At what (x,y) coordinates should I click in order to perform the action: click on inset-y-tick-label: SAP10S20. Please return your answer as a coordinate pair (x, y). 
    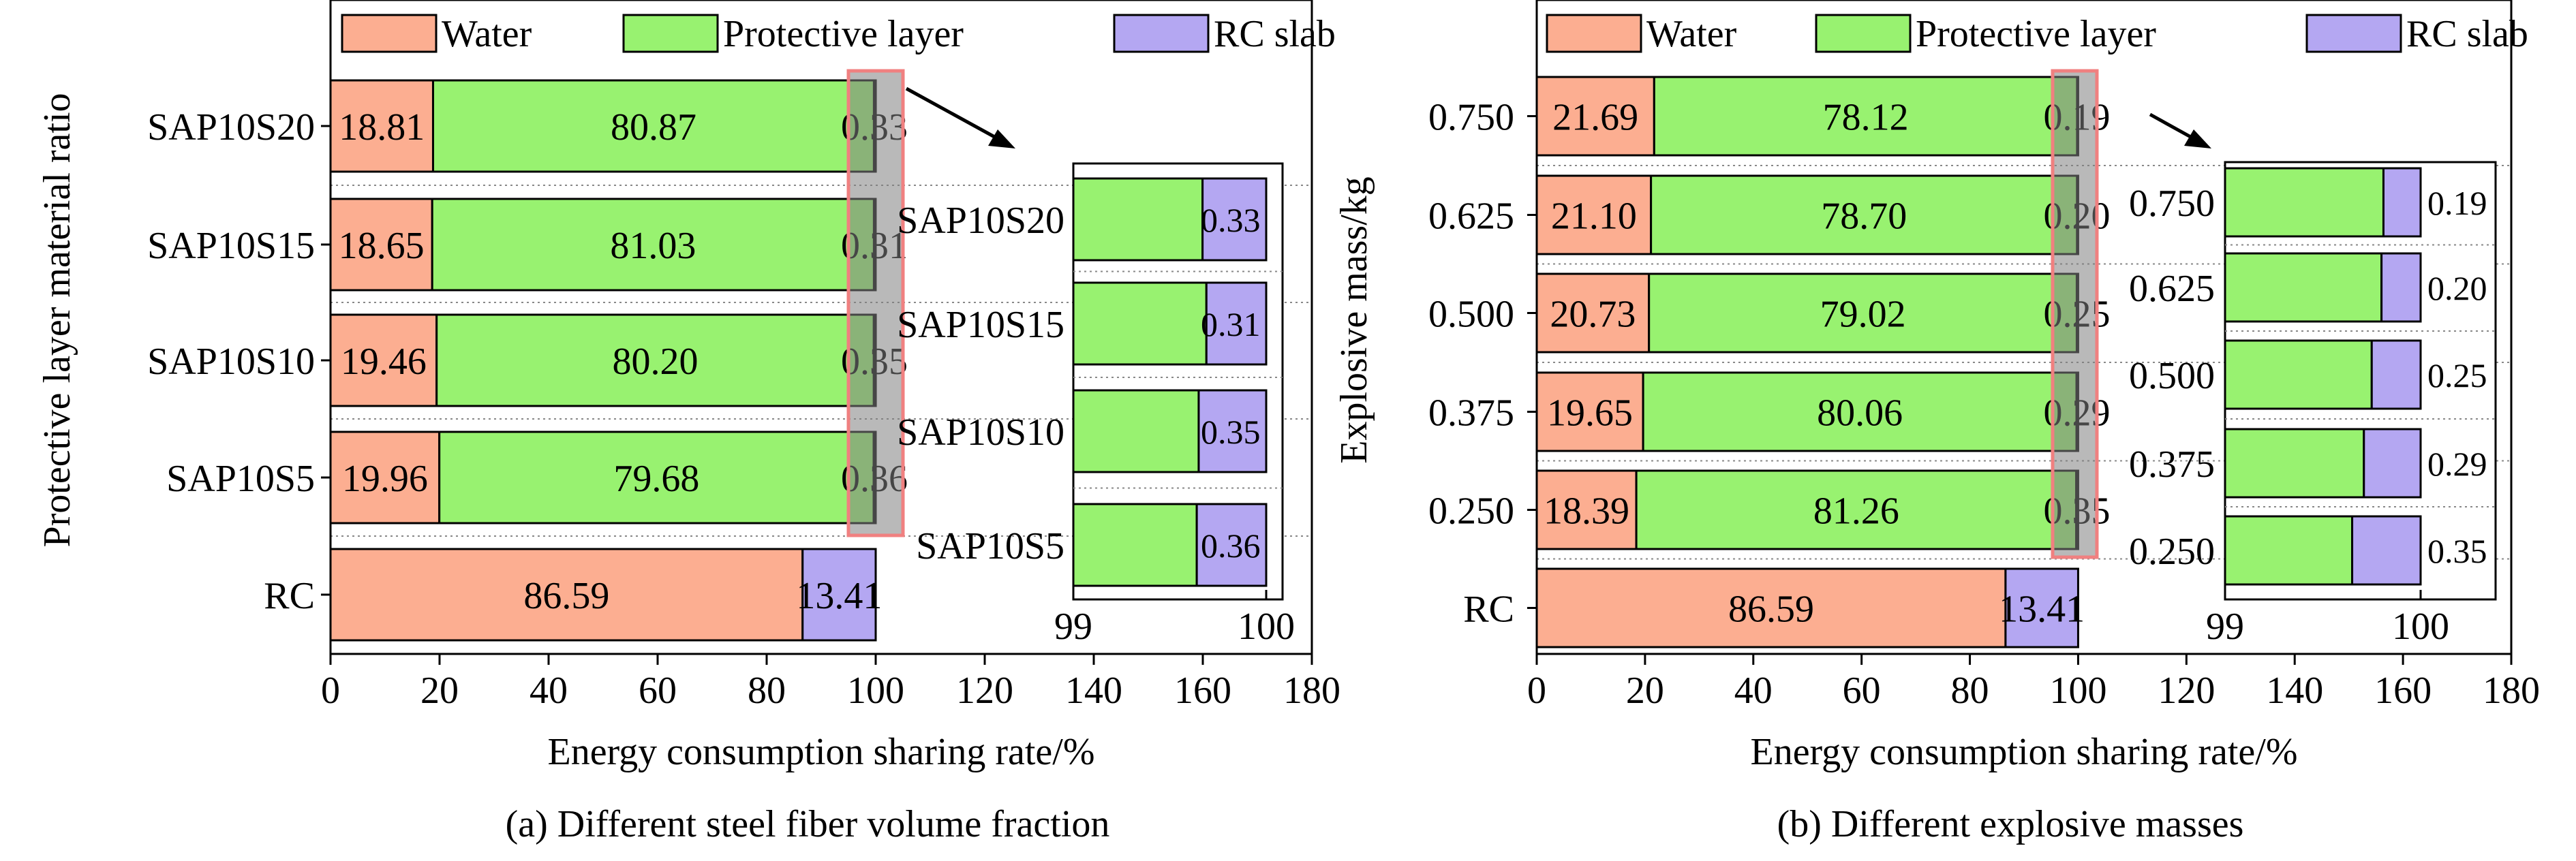
    Looking at the image, I should click on (980, 221).